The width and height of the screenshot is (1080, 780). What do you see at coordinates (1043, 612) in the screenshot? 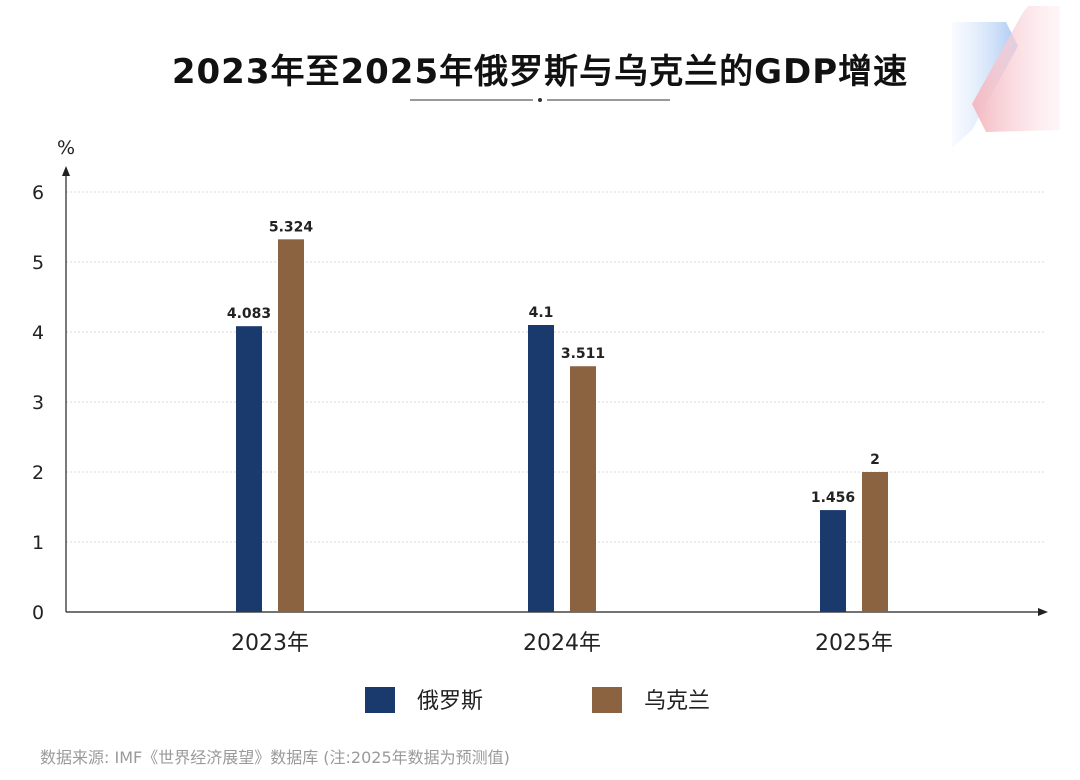
I see `x-axis-arrow` at bounding box center [1043, 612].